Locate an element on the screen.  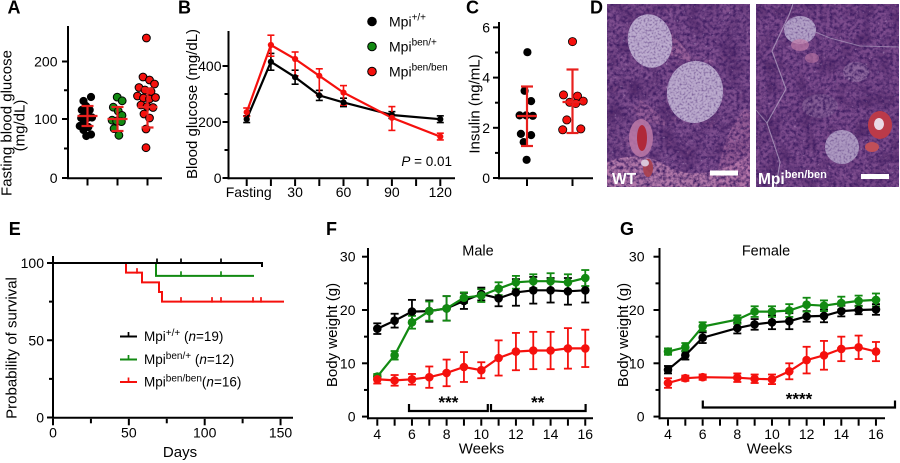
svg-text: 60 is located at coordinates (344, 192).